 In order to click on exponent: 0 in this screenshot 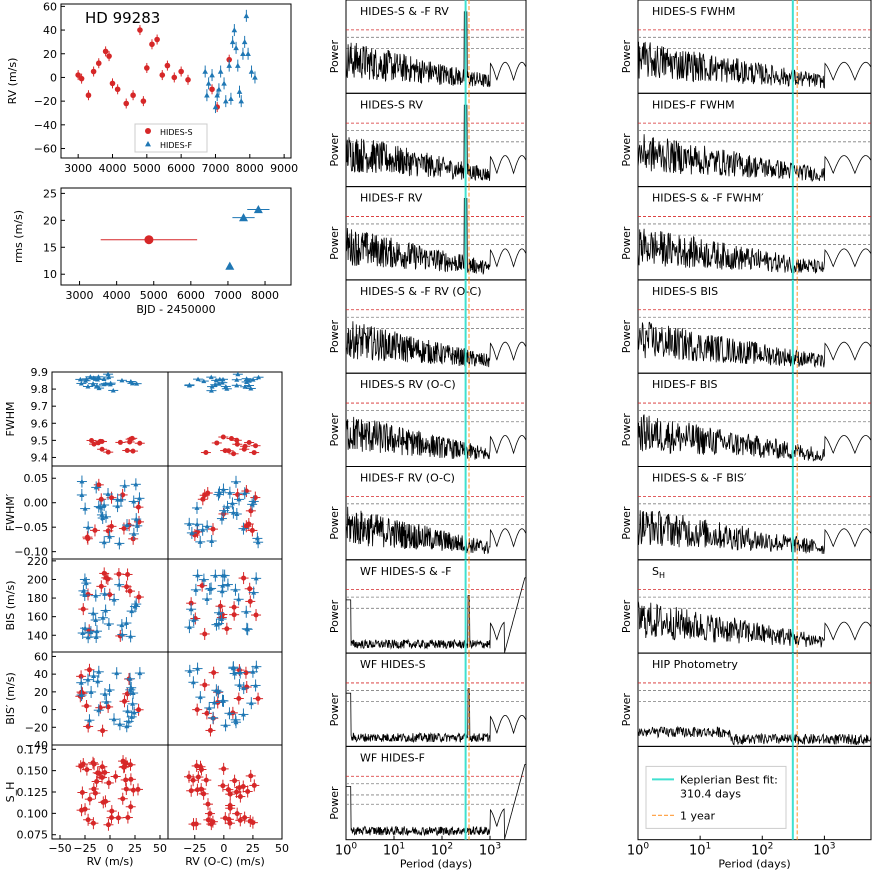, I will do `click(354, 847)`.